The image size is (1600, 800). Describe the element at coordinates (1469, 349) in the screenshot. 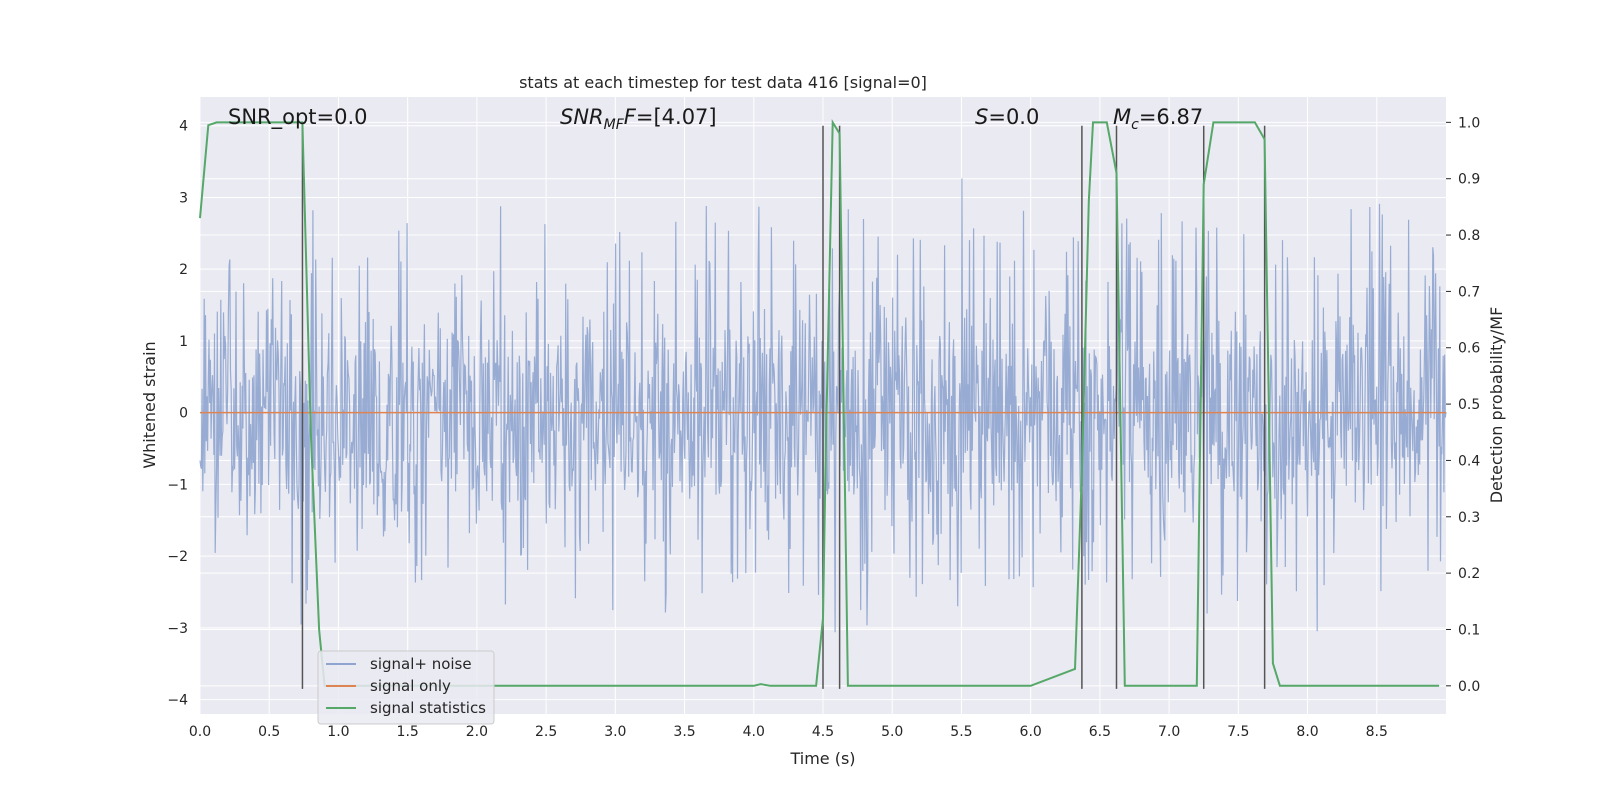

I see `y-tick-label-right: 0.6` at that location.